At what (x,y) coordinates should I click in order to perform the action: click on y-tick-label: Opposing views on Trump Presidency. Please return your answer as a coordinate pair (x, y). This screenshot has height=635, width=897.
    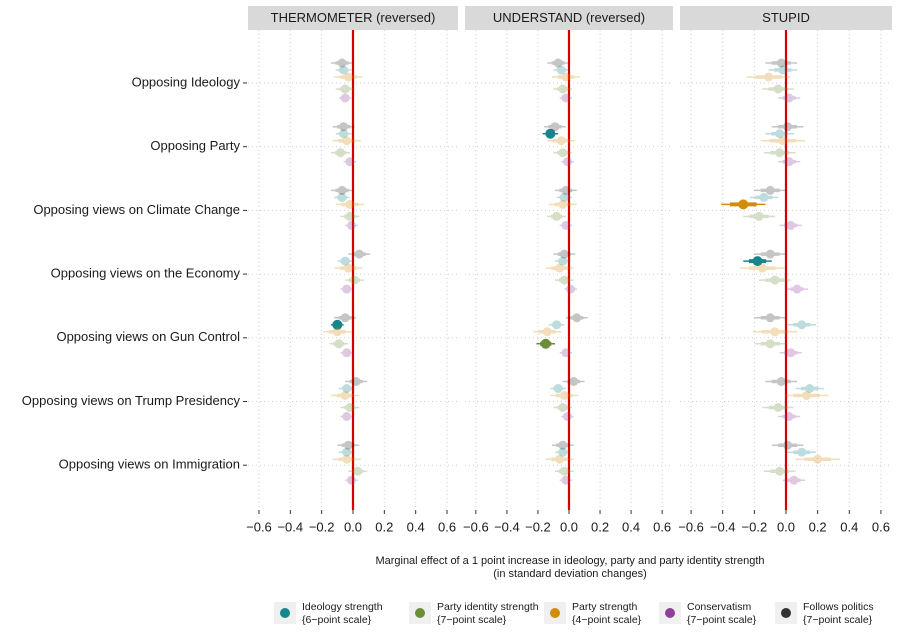
    Looking at the image, I should click on (131, 400).